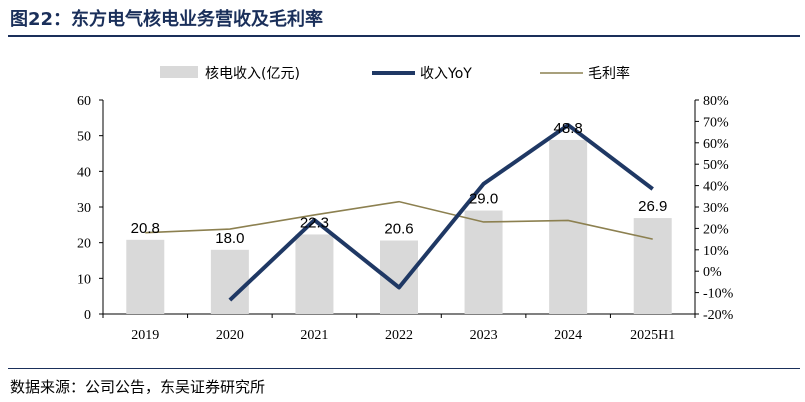 The width and height of the screenshot is (805, 402). Describe the element at coordinates (179, 72) in the screenshot. I see `legend-swatch-revenue` at that location.